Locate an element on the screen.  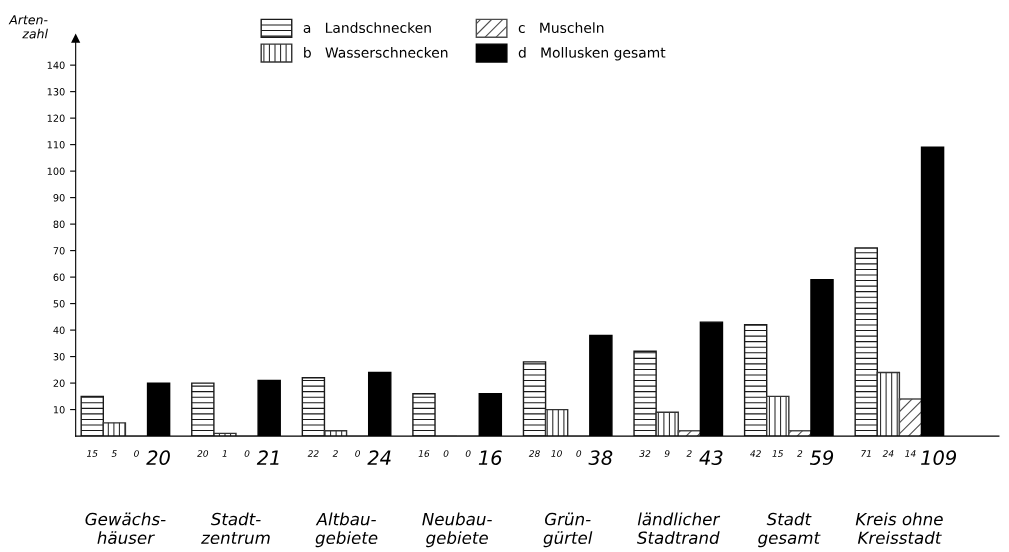
y-tick-label: 140 is located at coordinates (56, 65).